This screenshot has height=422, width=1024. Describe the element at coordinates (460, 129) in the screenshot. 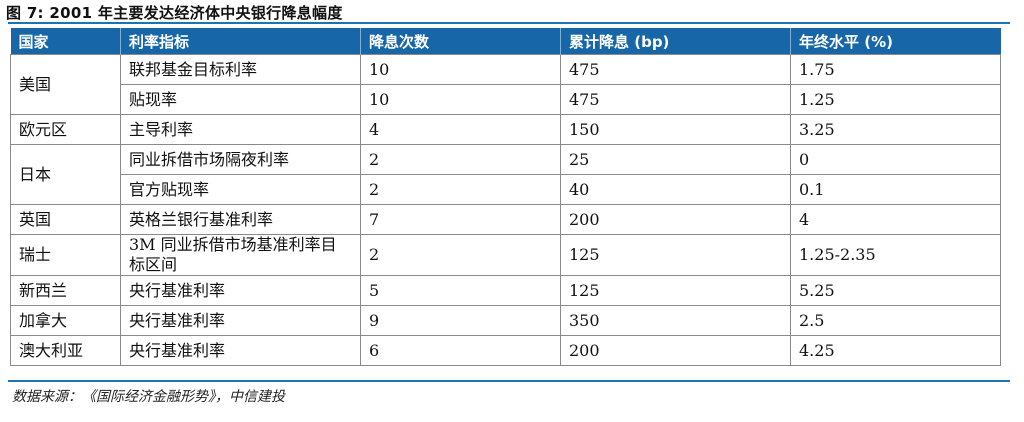

I see `cuts-cell: 4` at that location.